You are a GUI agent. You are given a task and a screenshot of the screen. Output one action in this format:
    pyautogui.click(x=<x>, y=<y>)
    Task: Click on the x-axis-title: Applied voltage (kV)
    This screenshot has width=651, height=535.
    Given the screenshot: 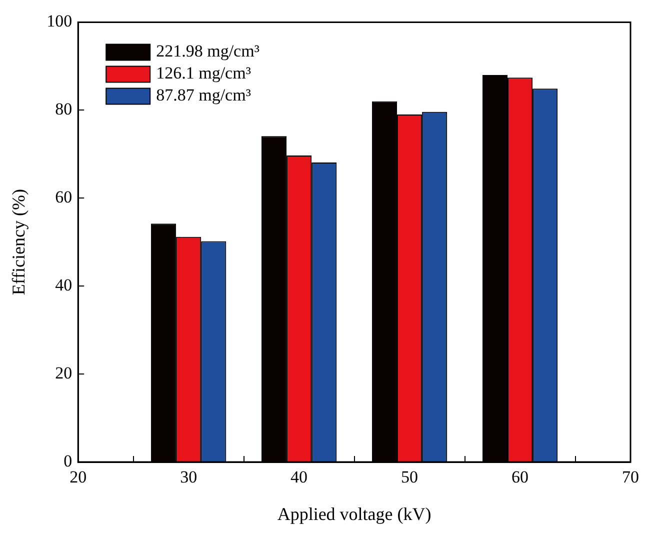 What is the action you would take?
    pyautogui.click(x=354, y=514)
    